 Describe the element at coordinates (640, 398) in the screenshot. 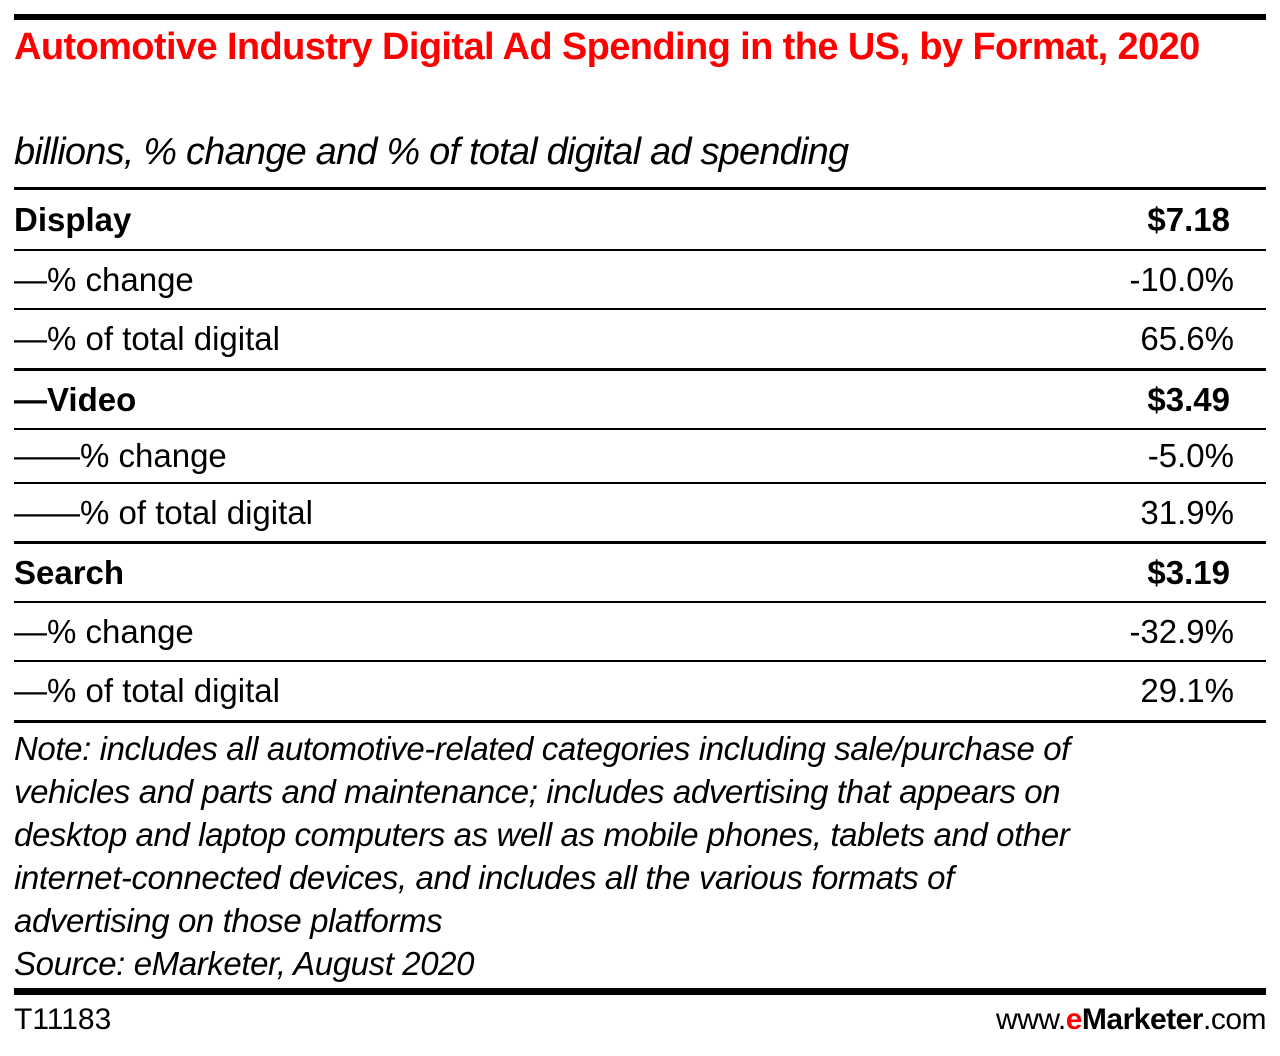

I see `table-row: —Video $3.49` at that location.